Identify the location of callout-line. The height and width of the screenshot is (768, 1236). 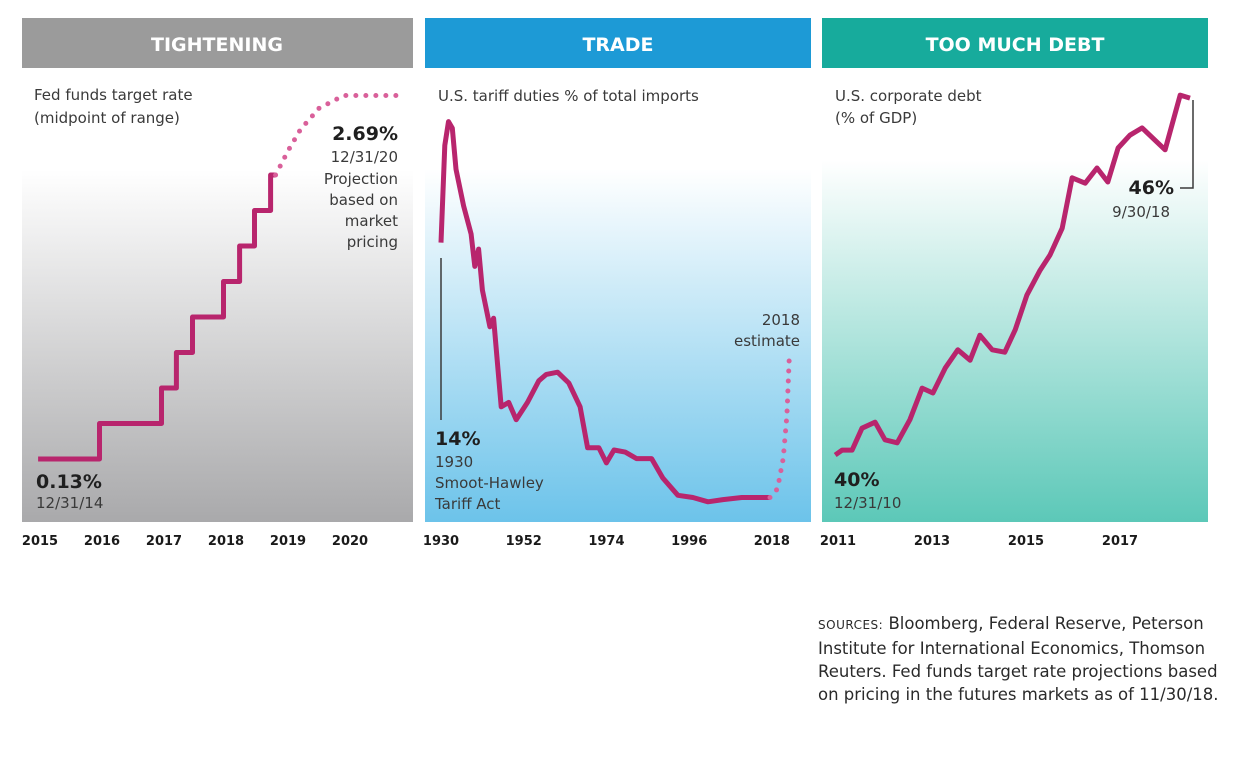
(1187, 144).